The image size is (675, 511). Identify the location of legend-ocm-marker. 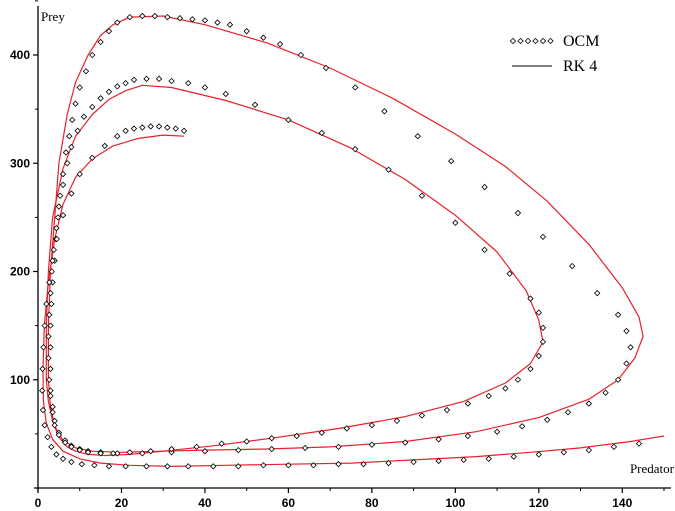
(531, 41).